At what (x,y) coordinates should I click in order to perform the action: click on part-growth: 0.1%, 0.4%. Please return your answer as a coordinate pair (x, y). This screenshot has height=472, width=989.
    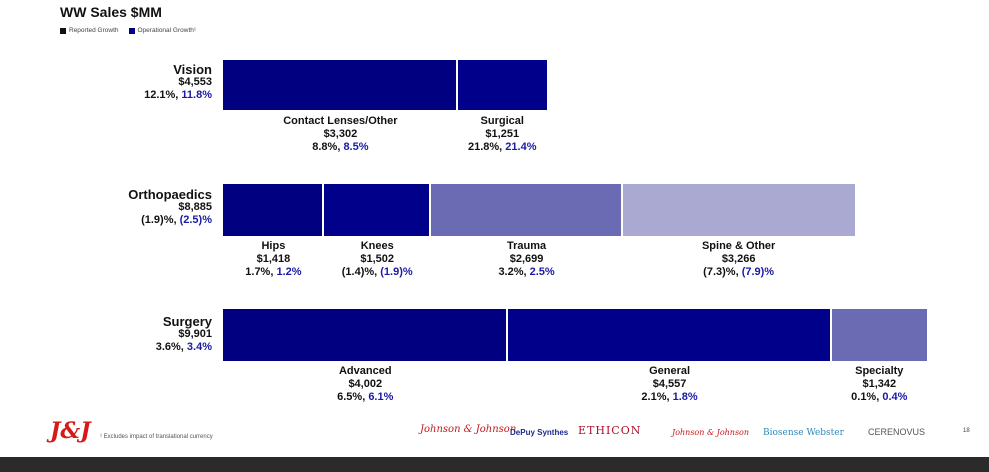
    Looking at the image, I should click on (879, 397).